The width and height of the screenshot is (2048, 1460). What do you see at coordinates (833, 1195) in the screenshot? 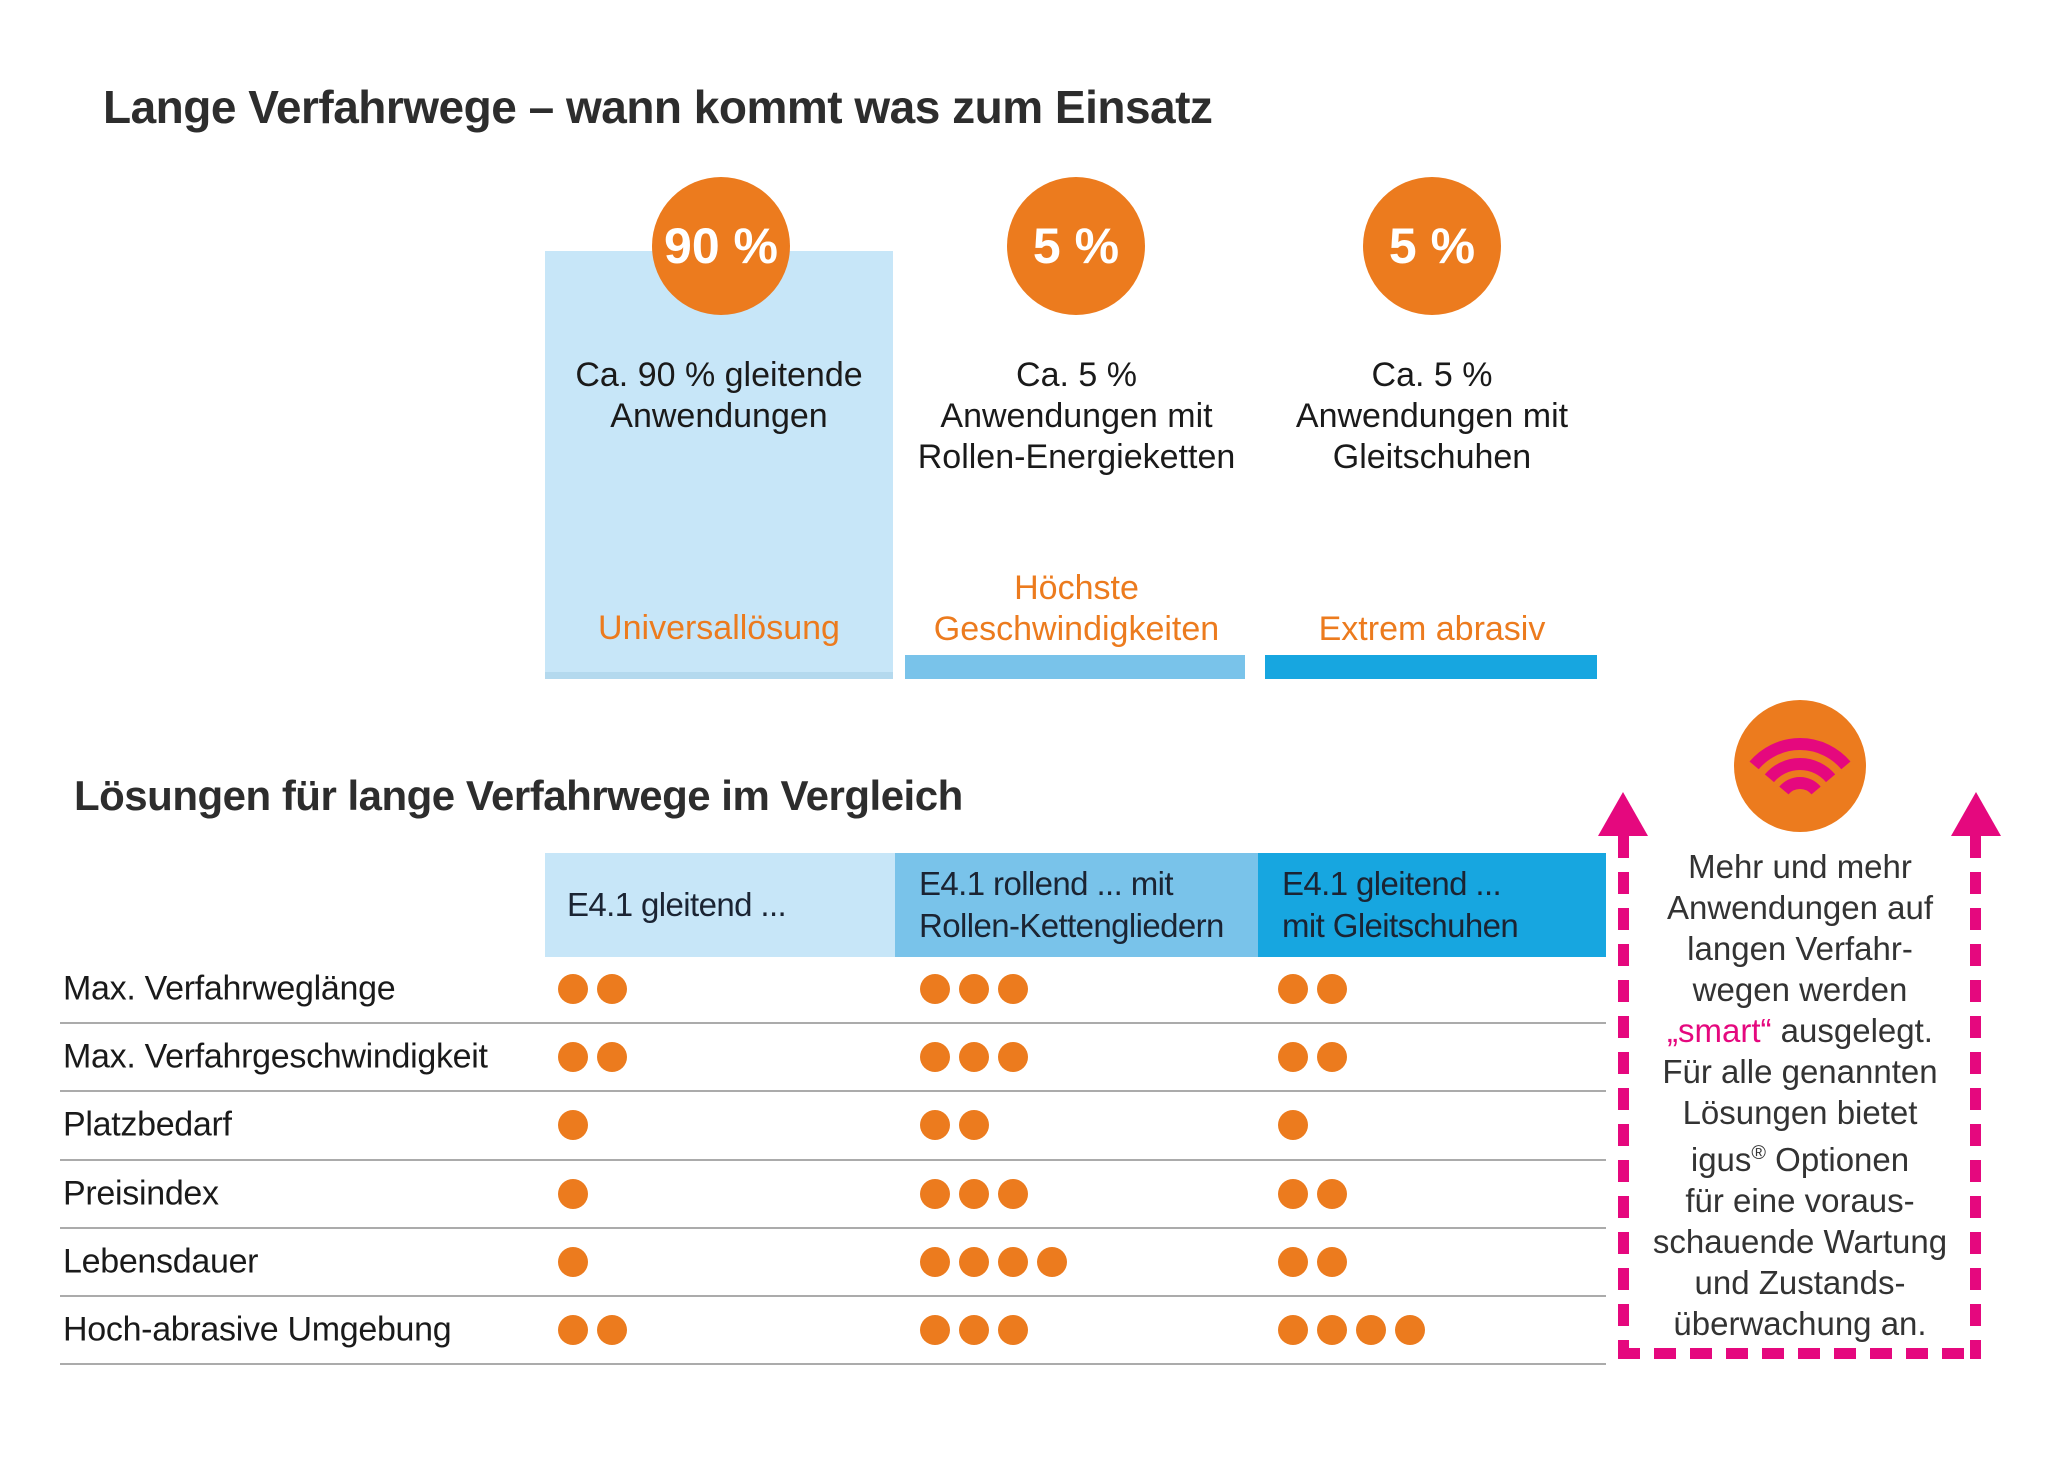
I see `table-row: Preisindex` at bounding box center [833, 1195].